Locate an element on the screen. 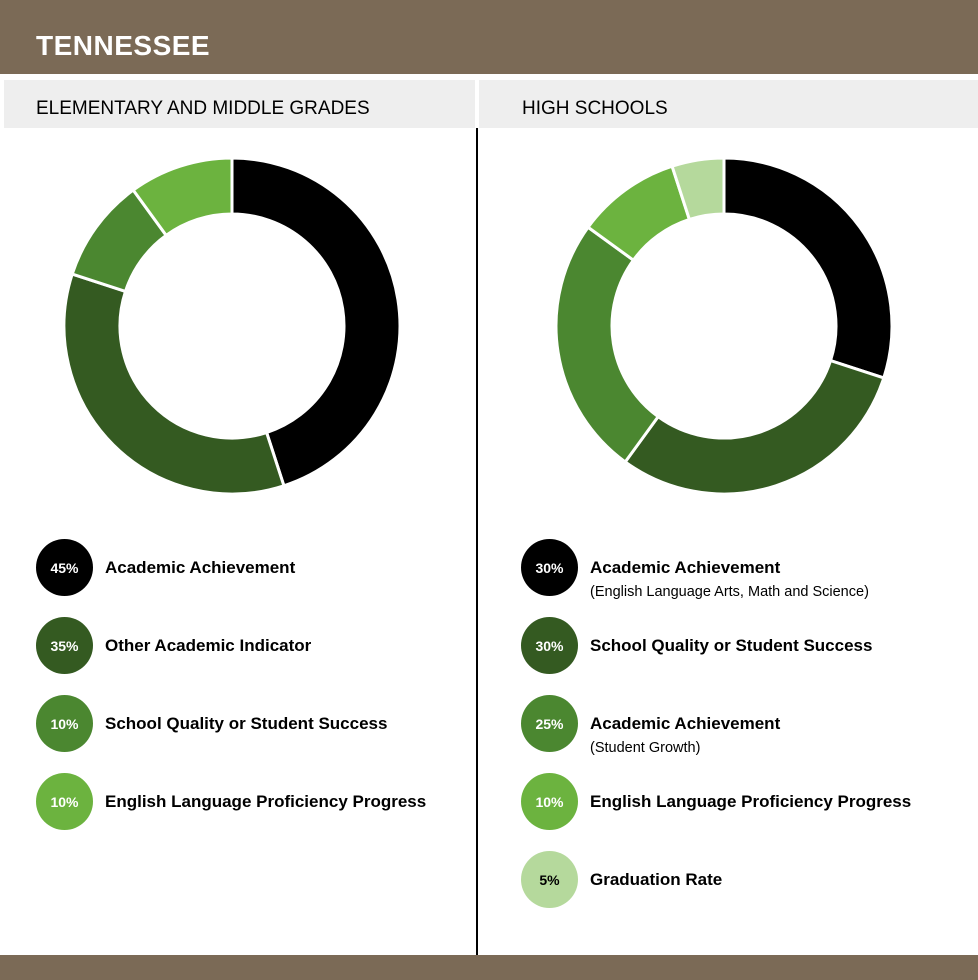  footer-bar is located at coordinates (489, 967).